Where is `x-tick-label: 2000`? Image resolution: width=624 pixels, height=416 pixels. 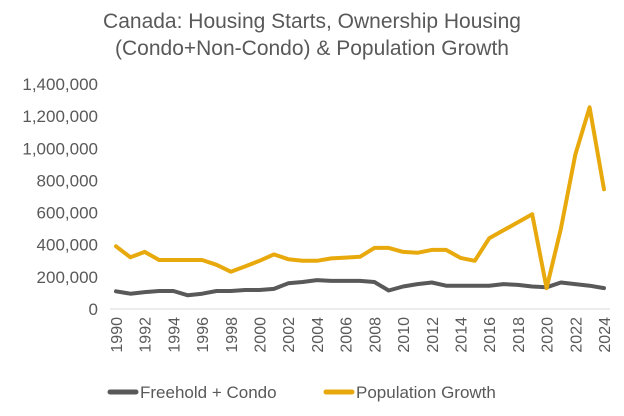
x-tick-label: 2000 is located at coordinates (261, 335).